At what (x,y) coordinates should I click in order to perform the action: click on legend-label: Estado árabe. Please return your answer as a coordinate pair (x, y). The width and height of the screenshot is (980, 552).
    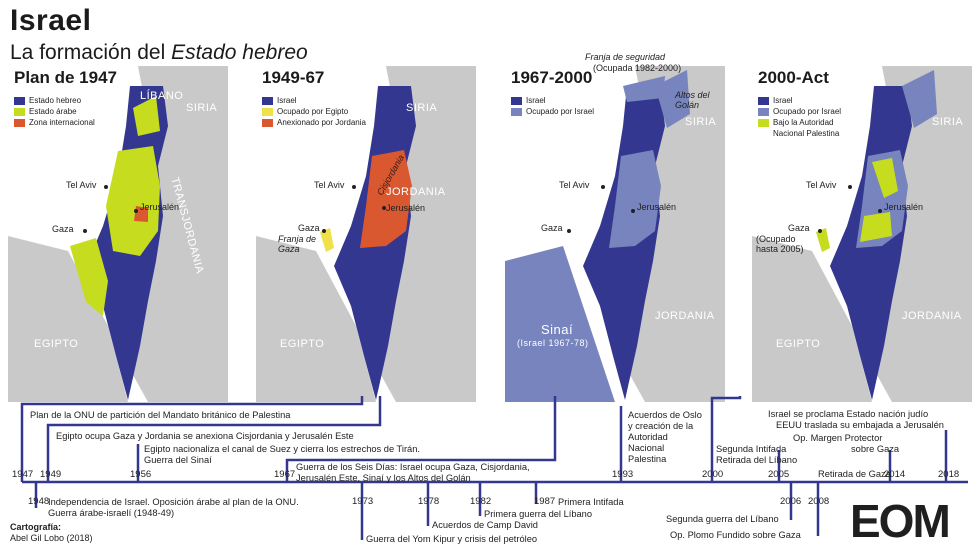
    Looking at the image, I should click on (53, 111).